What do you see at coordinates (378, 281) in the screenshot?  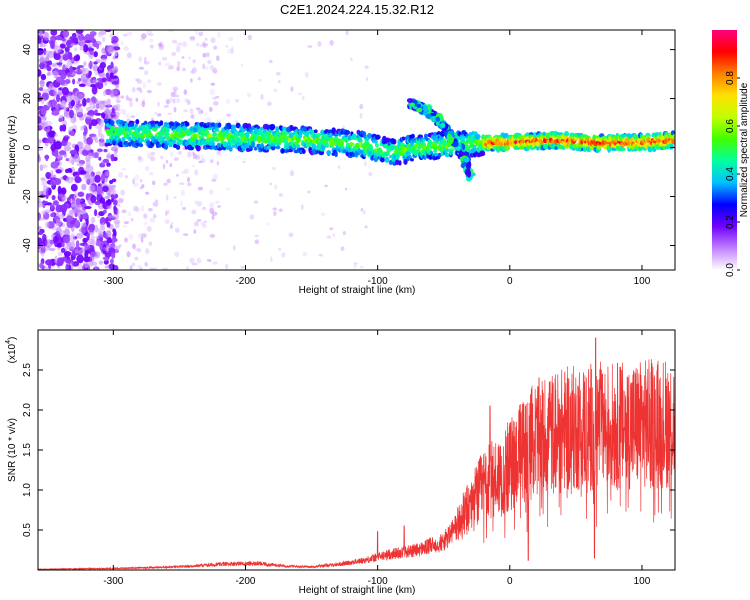 I see `x-tick-label: -100` at bounding box center [378, 281].